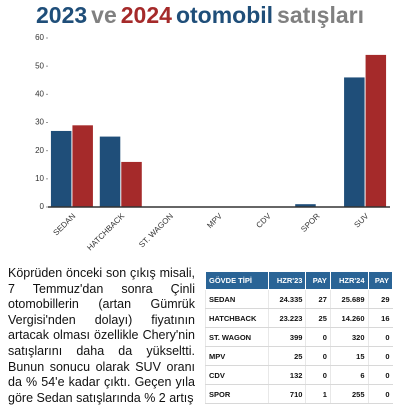  What do you see at coordinates (237, 356) in the screenshot?
I see `table-cell: MPV` at bounding box center [237, 356].